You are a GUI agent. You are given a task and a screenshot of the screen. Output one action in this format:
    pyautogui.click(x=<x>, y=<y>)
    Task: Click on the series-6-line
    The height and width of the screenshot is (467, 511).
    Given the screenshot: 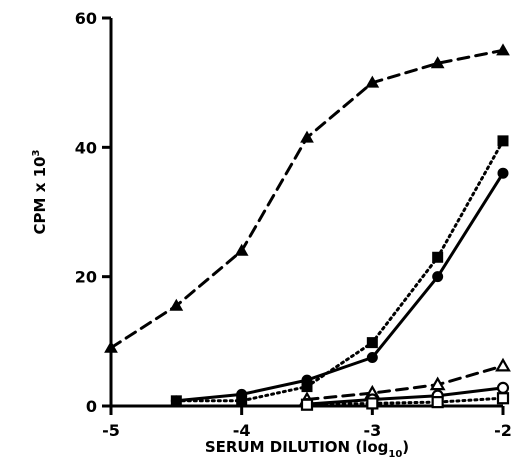 What is the action you would take?
    pyautogui.click(x=405, y=401)
    